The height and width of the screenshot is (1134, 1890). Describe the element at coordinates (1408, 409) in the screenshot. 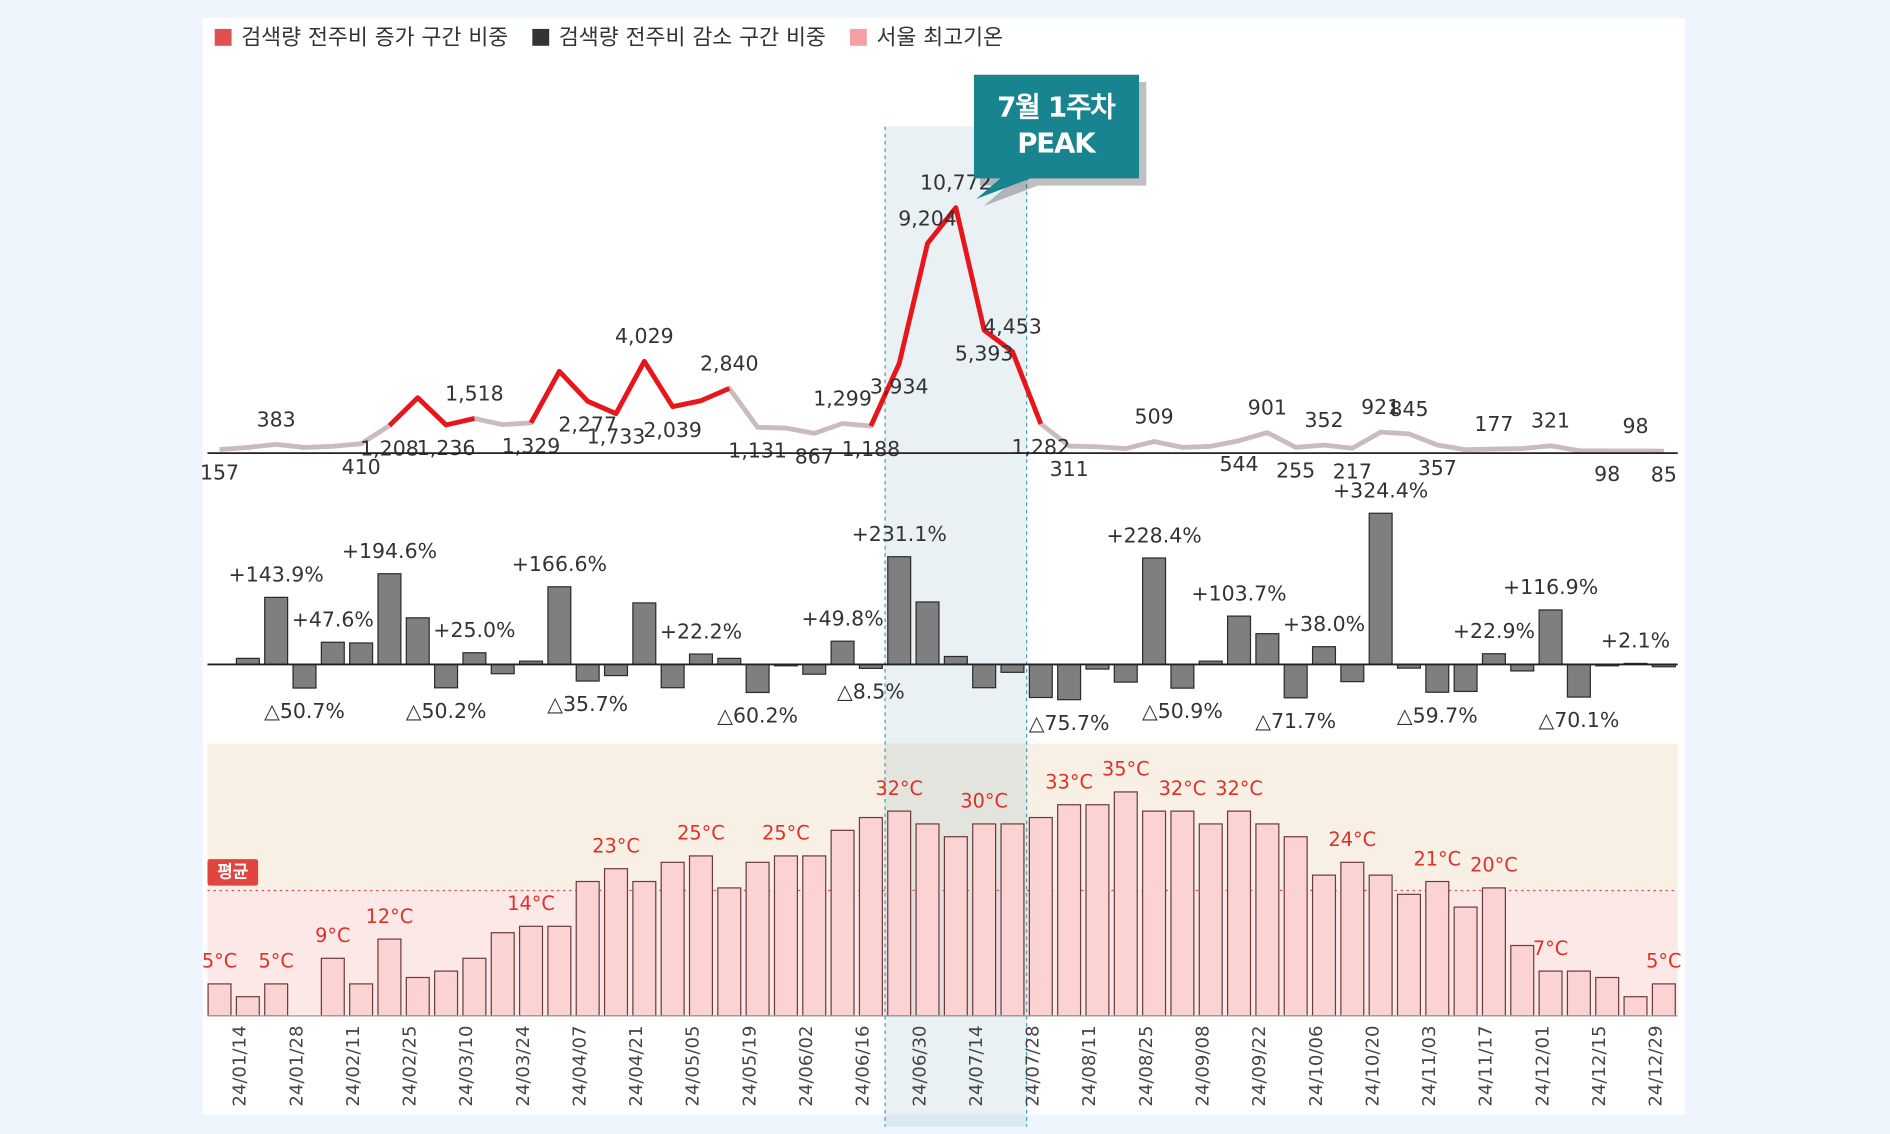

I see `data-label: 845` at that location.